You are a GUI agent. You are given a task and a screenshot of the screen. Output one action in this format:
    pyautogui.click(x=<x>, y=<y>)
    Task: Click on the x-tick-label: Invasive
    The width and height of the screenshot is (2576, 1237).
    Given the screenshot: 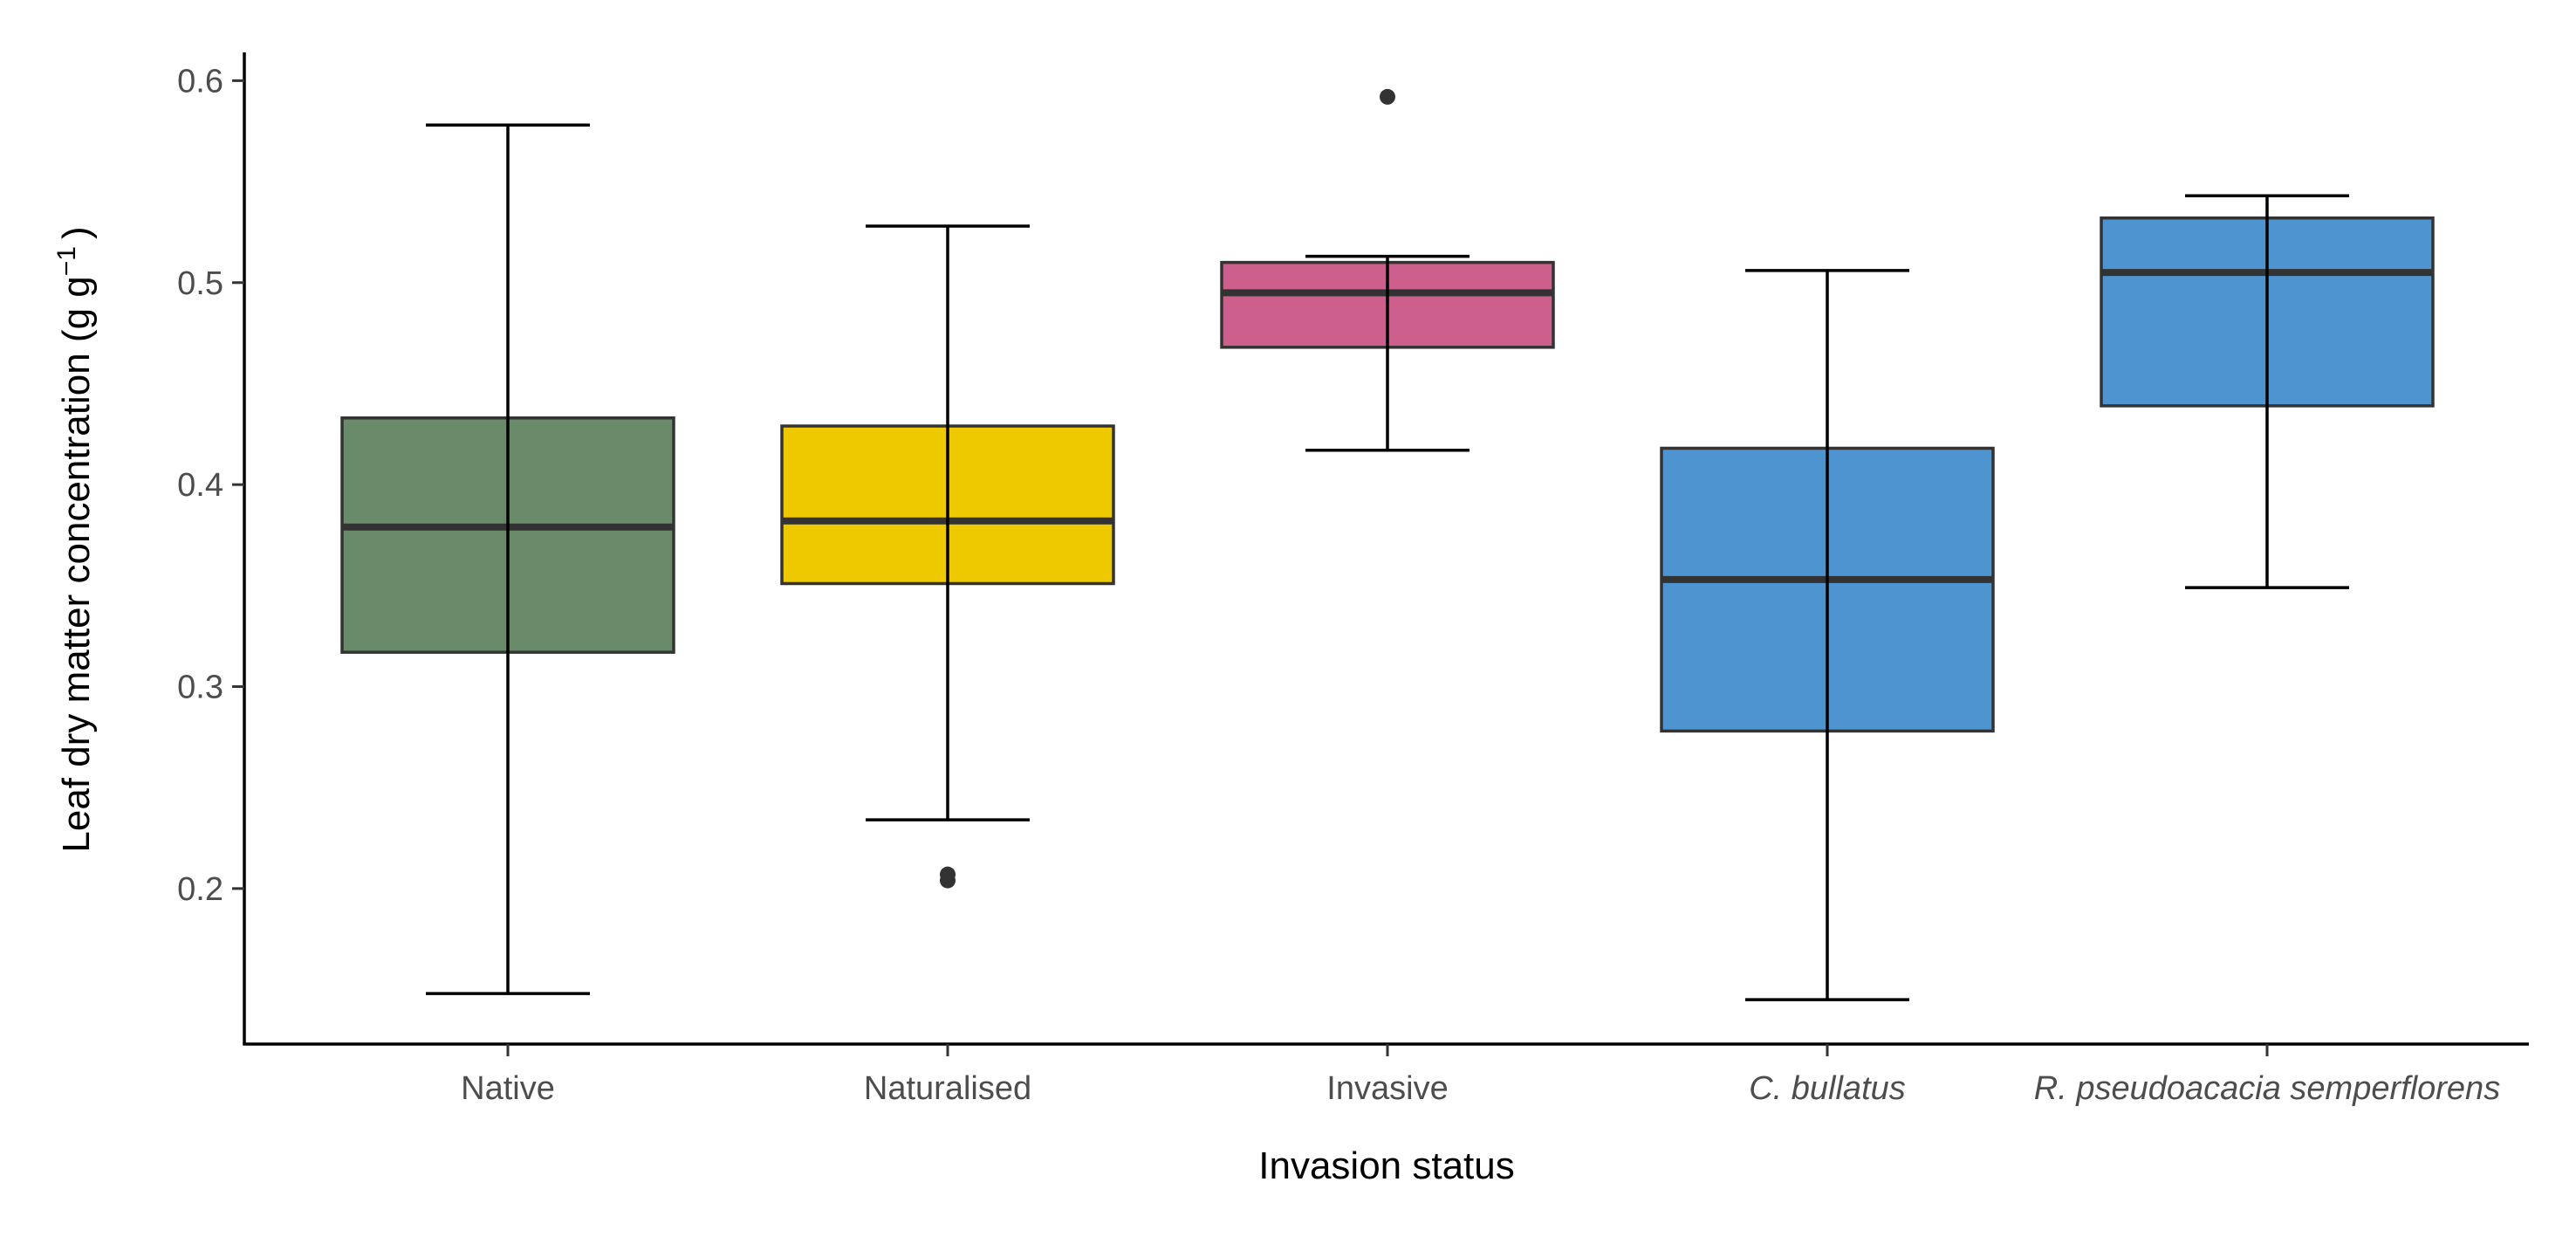 What is the action you would take?
    pyautogui.click(x=1387, y=1089)
    